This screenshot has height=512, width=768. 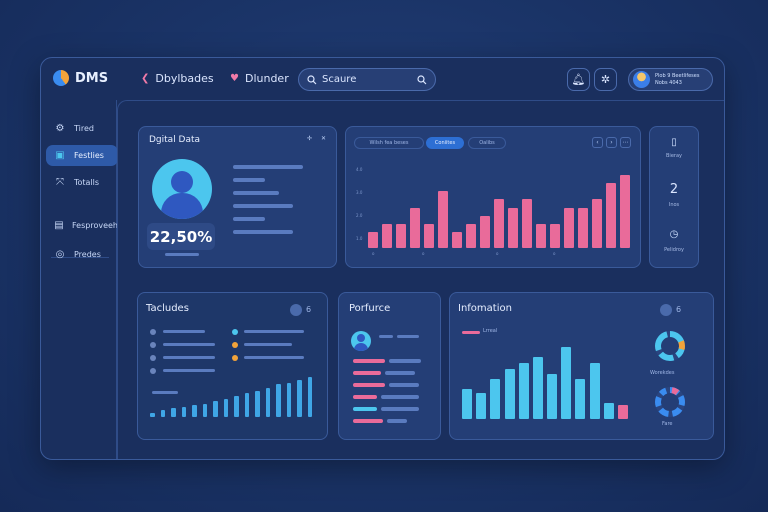 What do you see at coordinates (499, 207) in the screenshot?
I see `top-bar-chart` at bounding box center [499, 207].